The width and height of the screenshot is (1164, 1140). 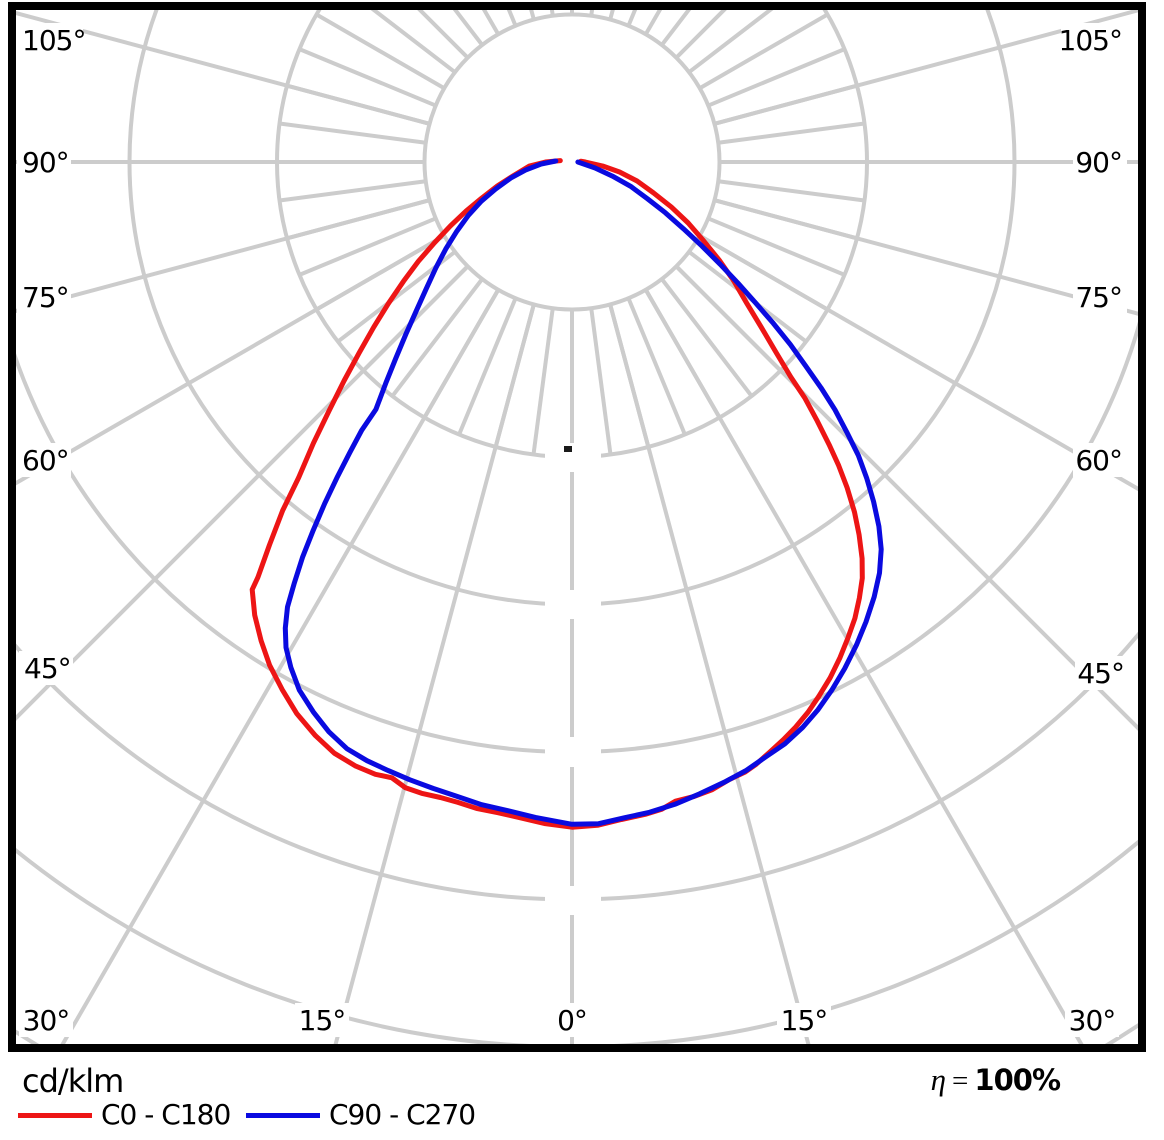 What do you see at coordinates (166, 1114) in the screenshot?
I see `legend-label: C0 - C180` at bounding box center [166, 1114].